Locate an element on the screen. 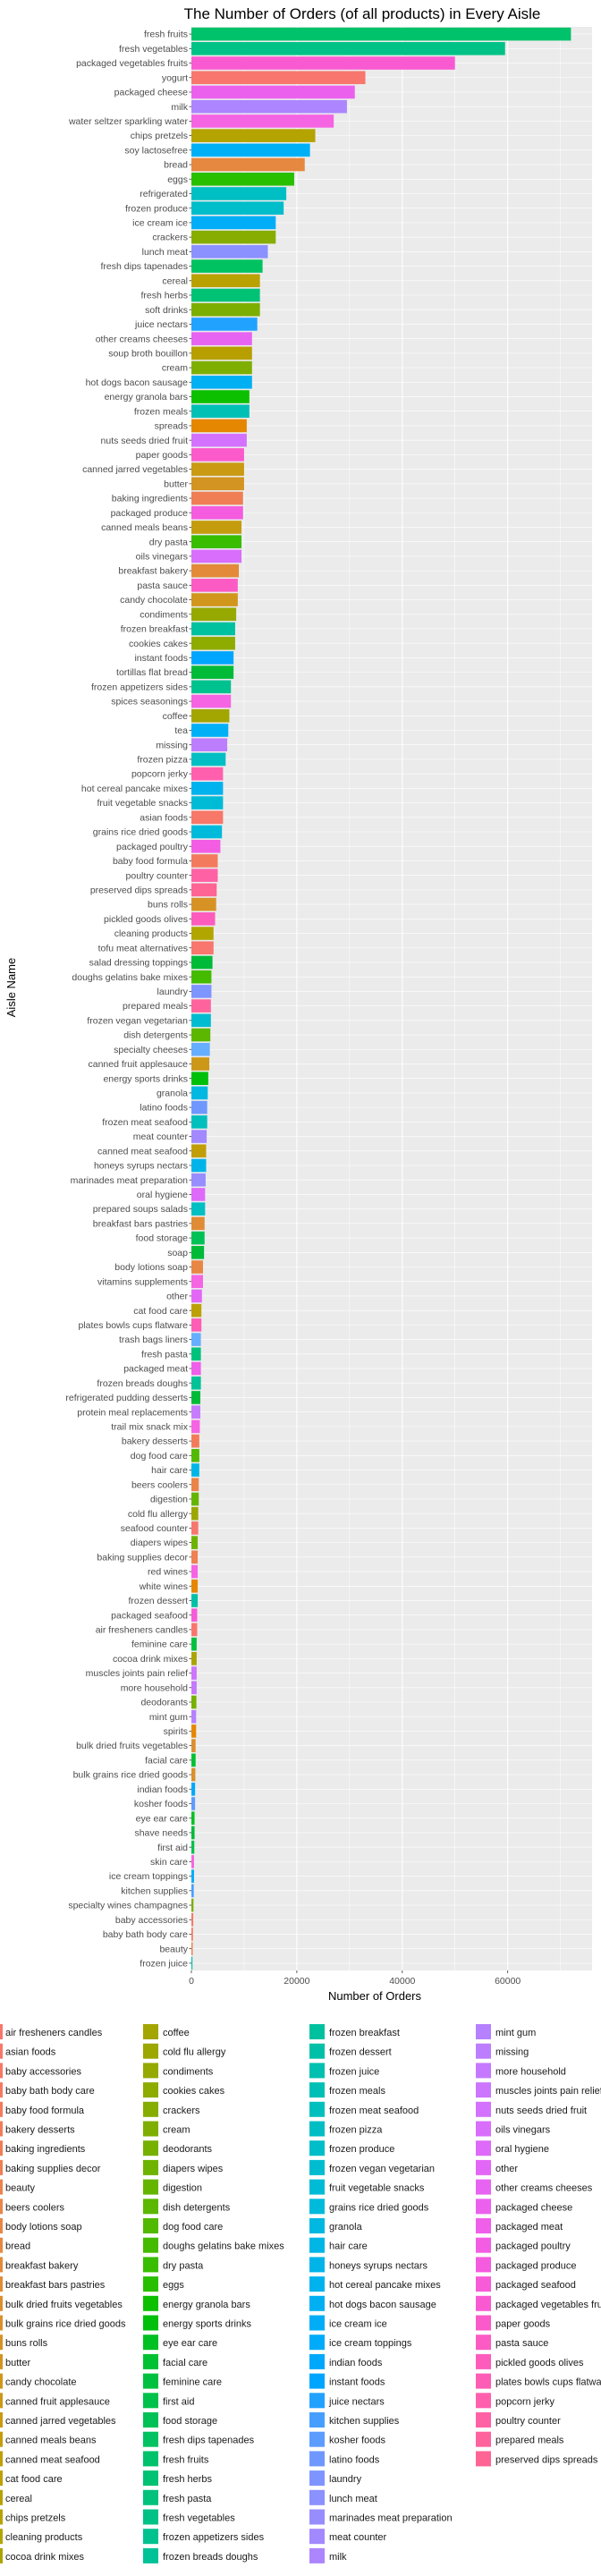 The image size is (601, 2576). bar-cold-flu-allergy is located at coordinates (195, 1513).